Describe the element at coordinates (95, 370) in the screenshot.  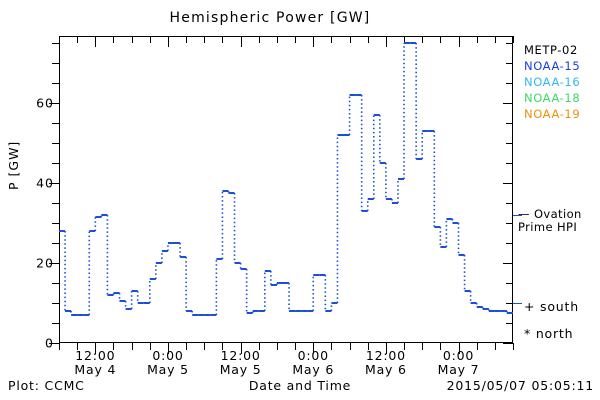
I see `x-tick-date: May 4` at that location.